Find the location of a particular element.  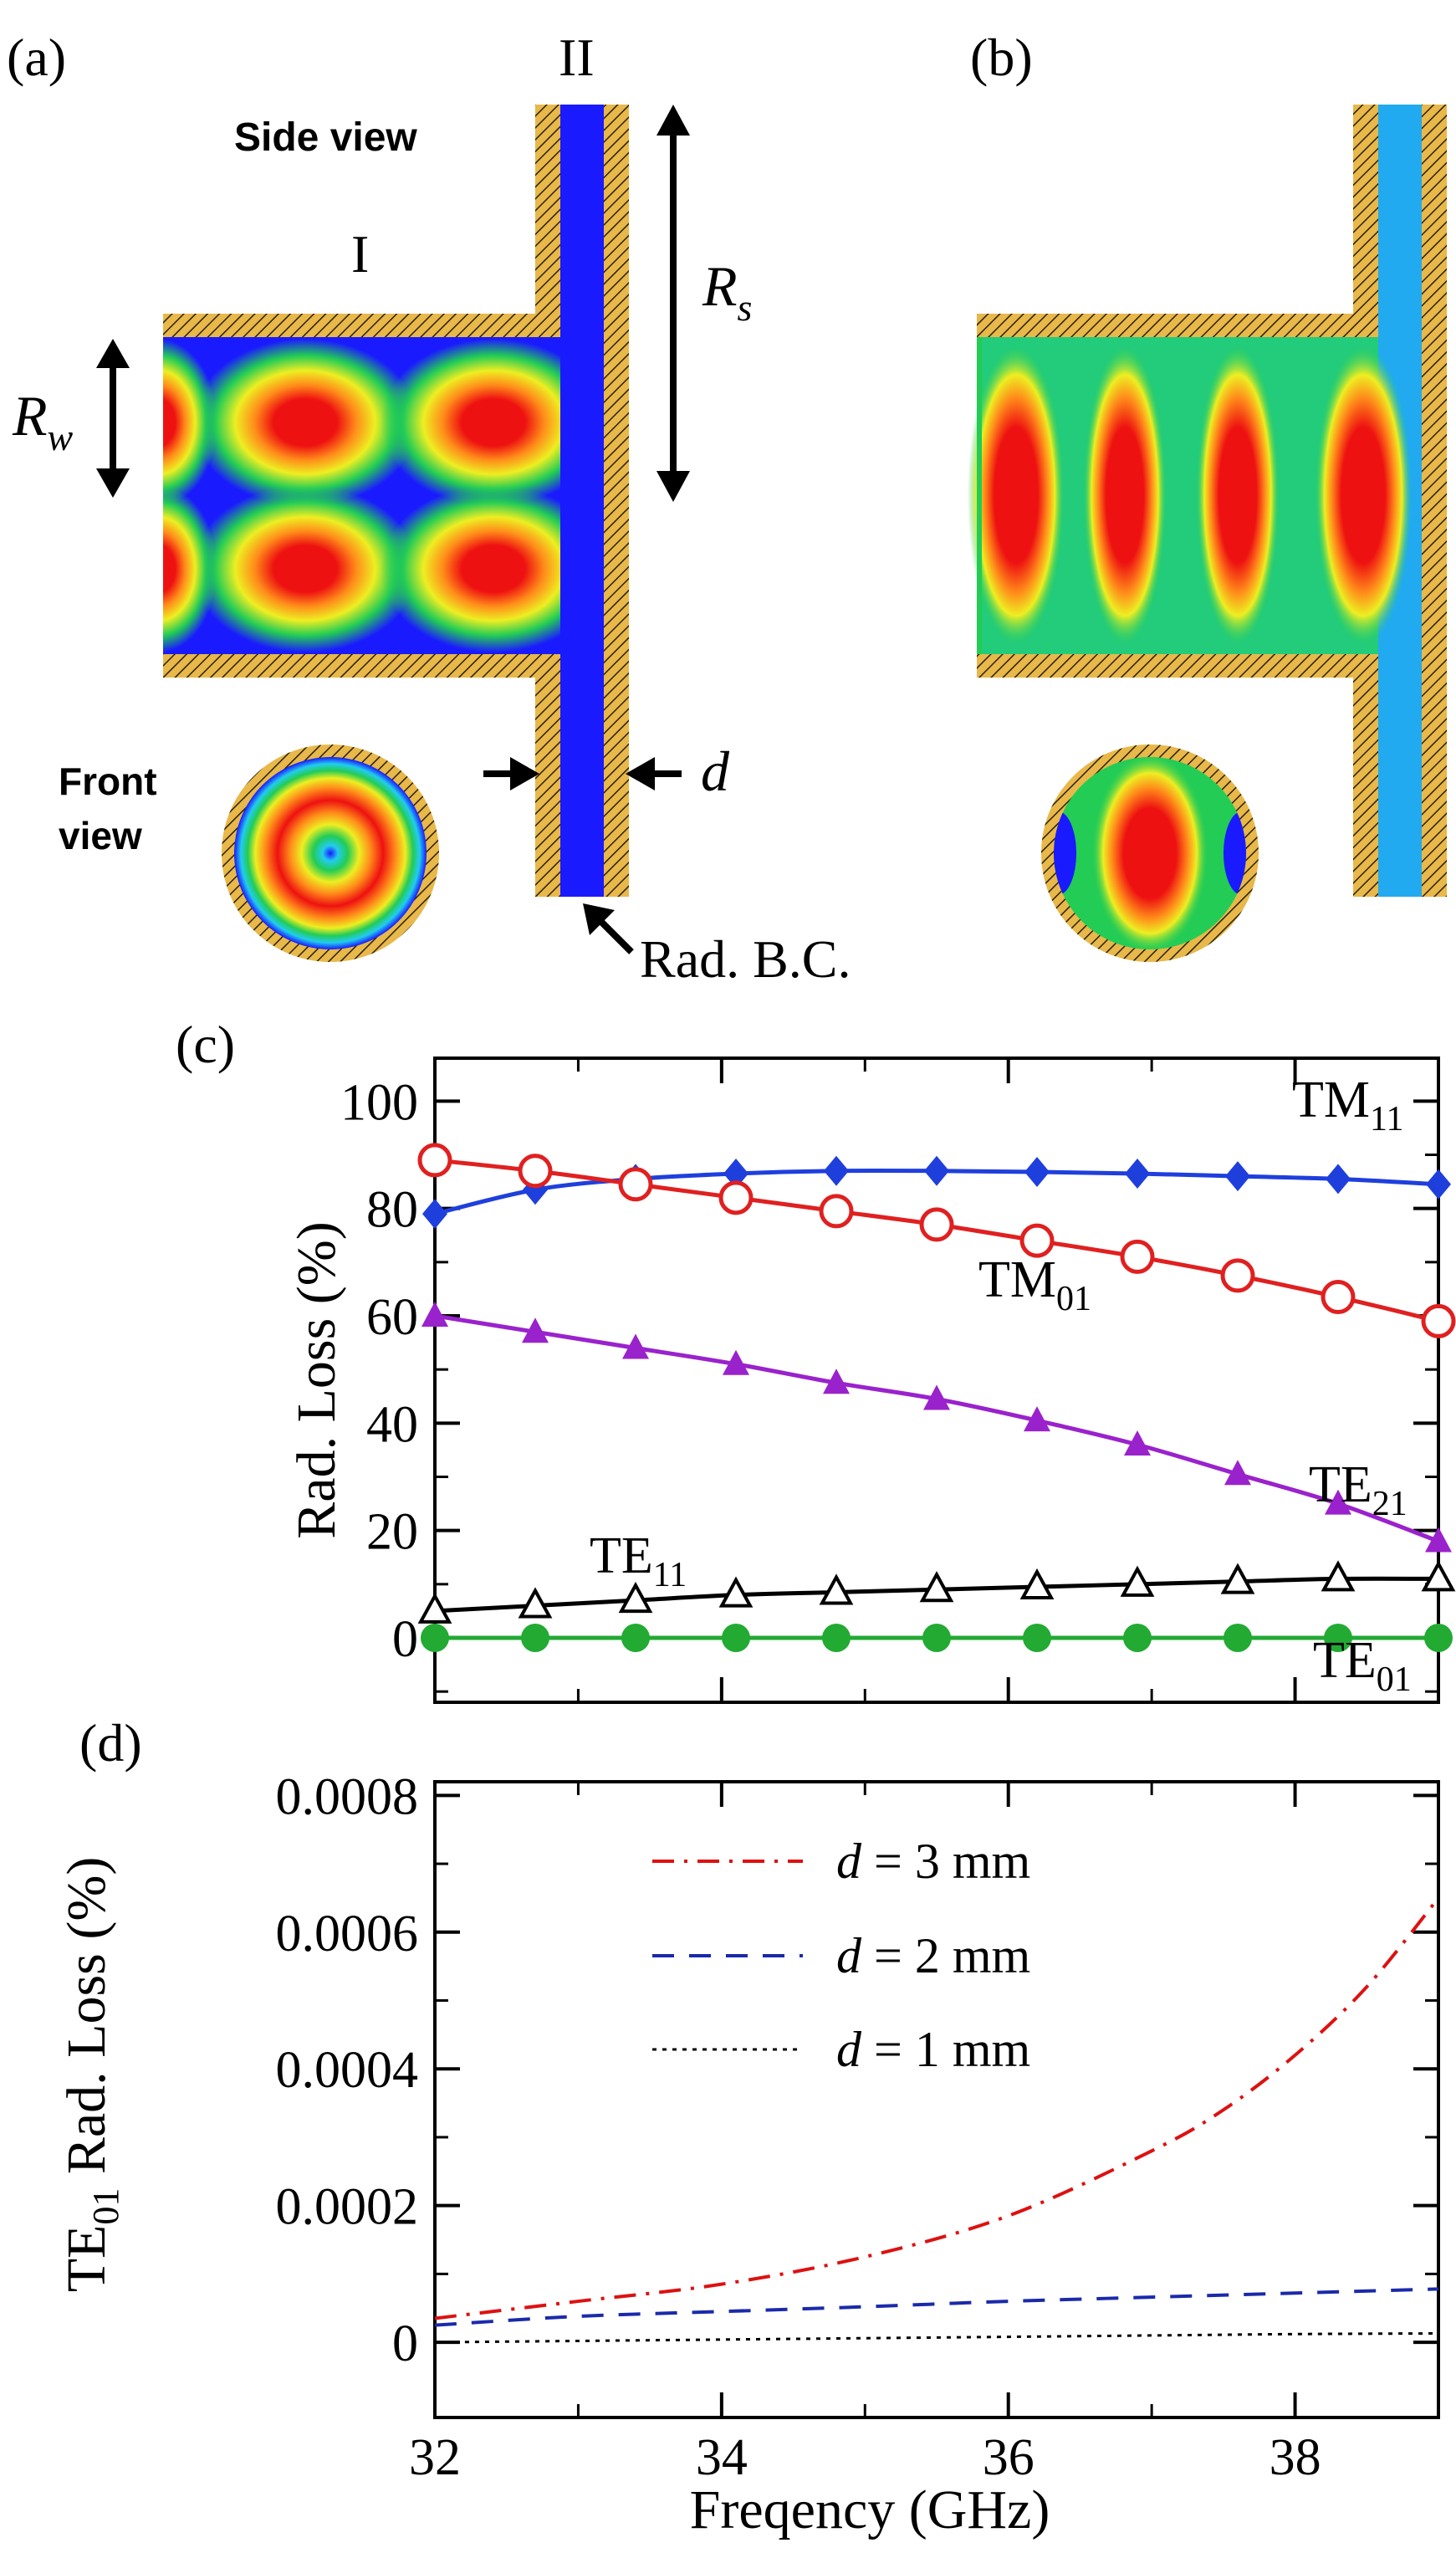

slot-right-wall is located at coordinates (1434, 501).